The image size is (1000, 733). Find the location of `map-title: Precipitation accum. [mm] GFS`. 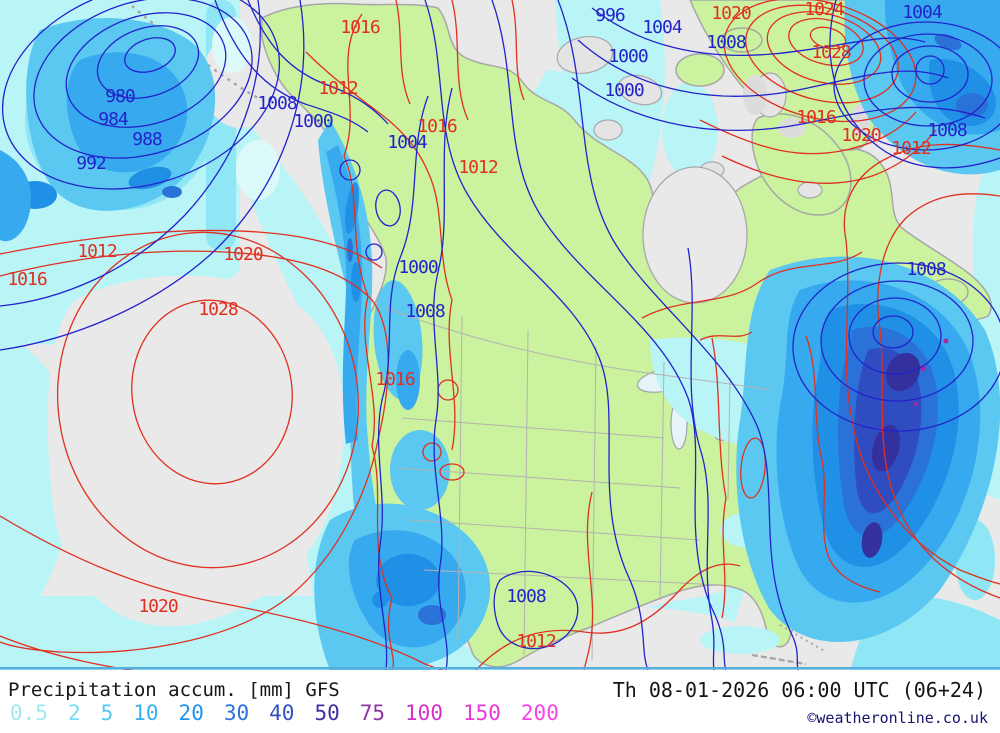

map-title: Precipitation accum. [mm] GFS is located at coordinates (174, 690).